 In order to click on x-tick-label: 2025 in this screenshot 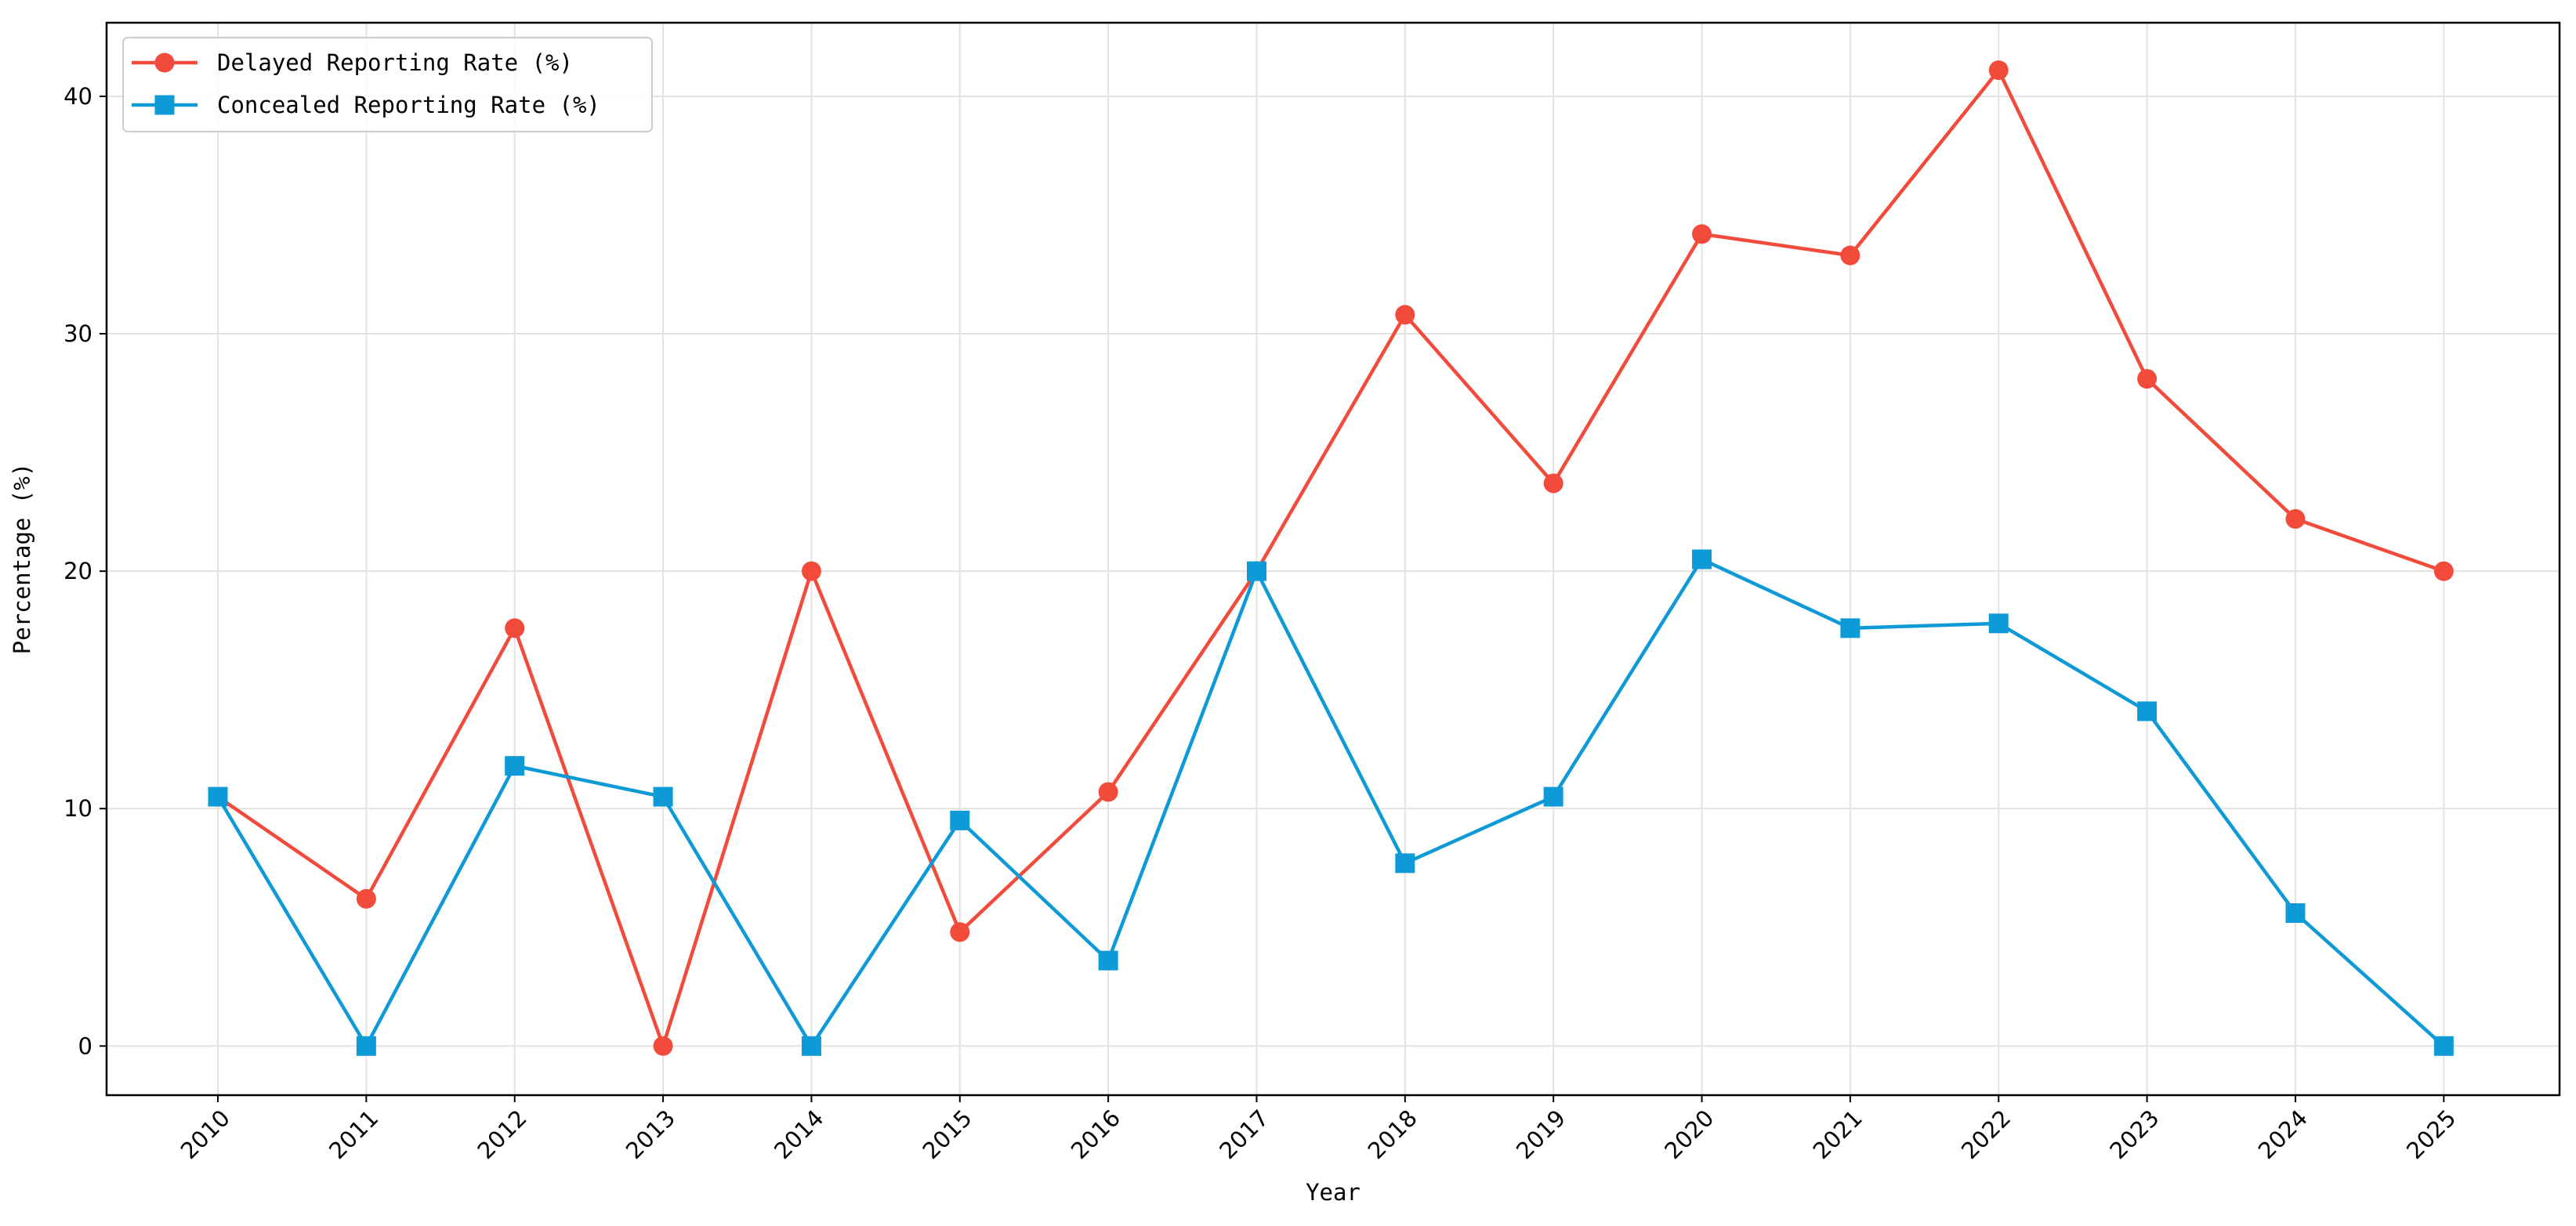, I will do `click(2431, 1134)`.